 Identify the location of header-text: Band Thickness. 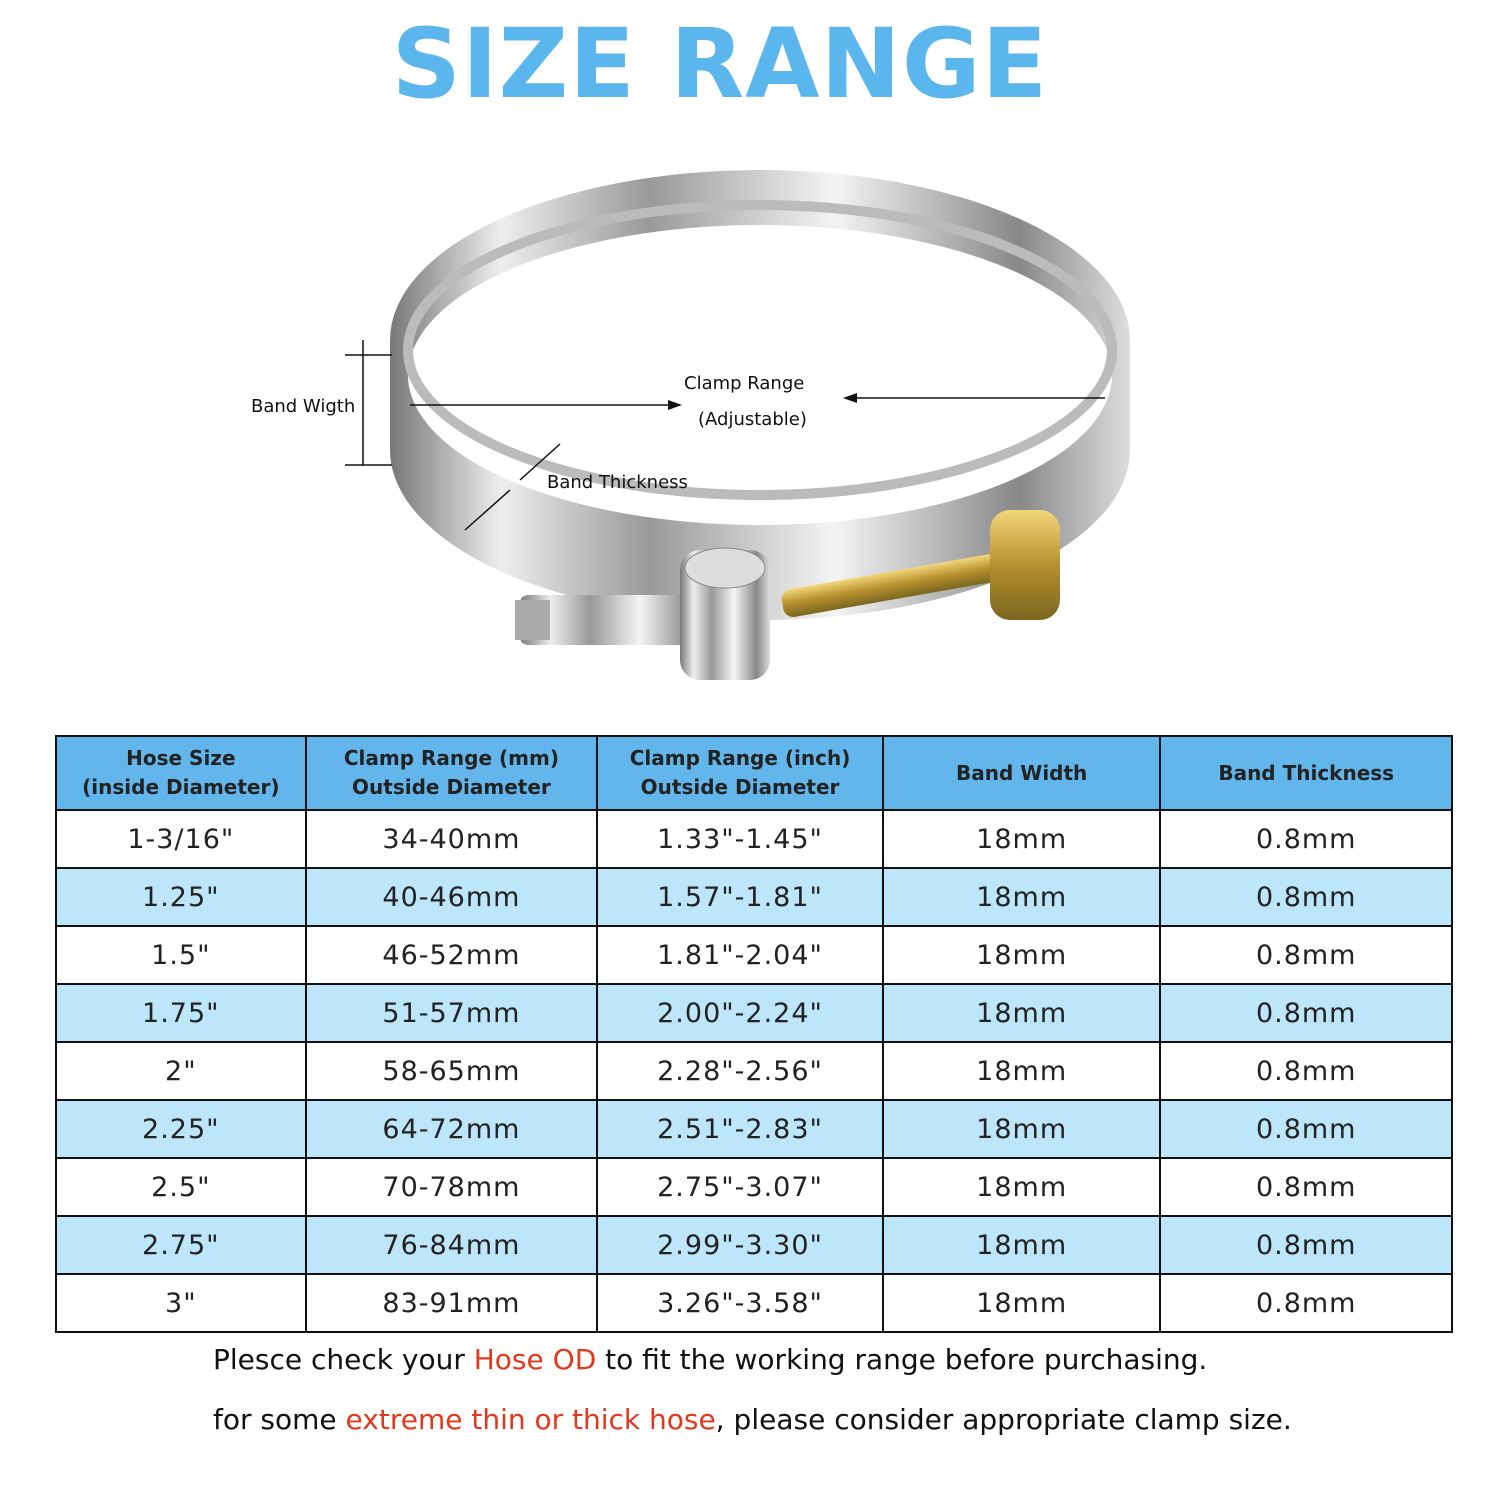
(1306, 772).